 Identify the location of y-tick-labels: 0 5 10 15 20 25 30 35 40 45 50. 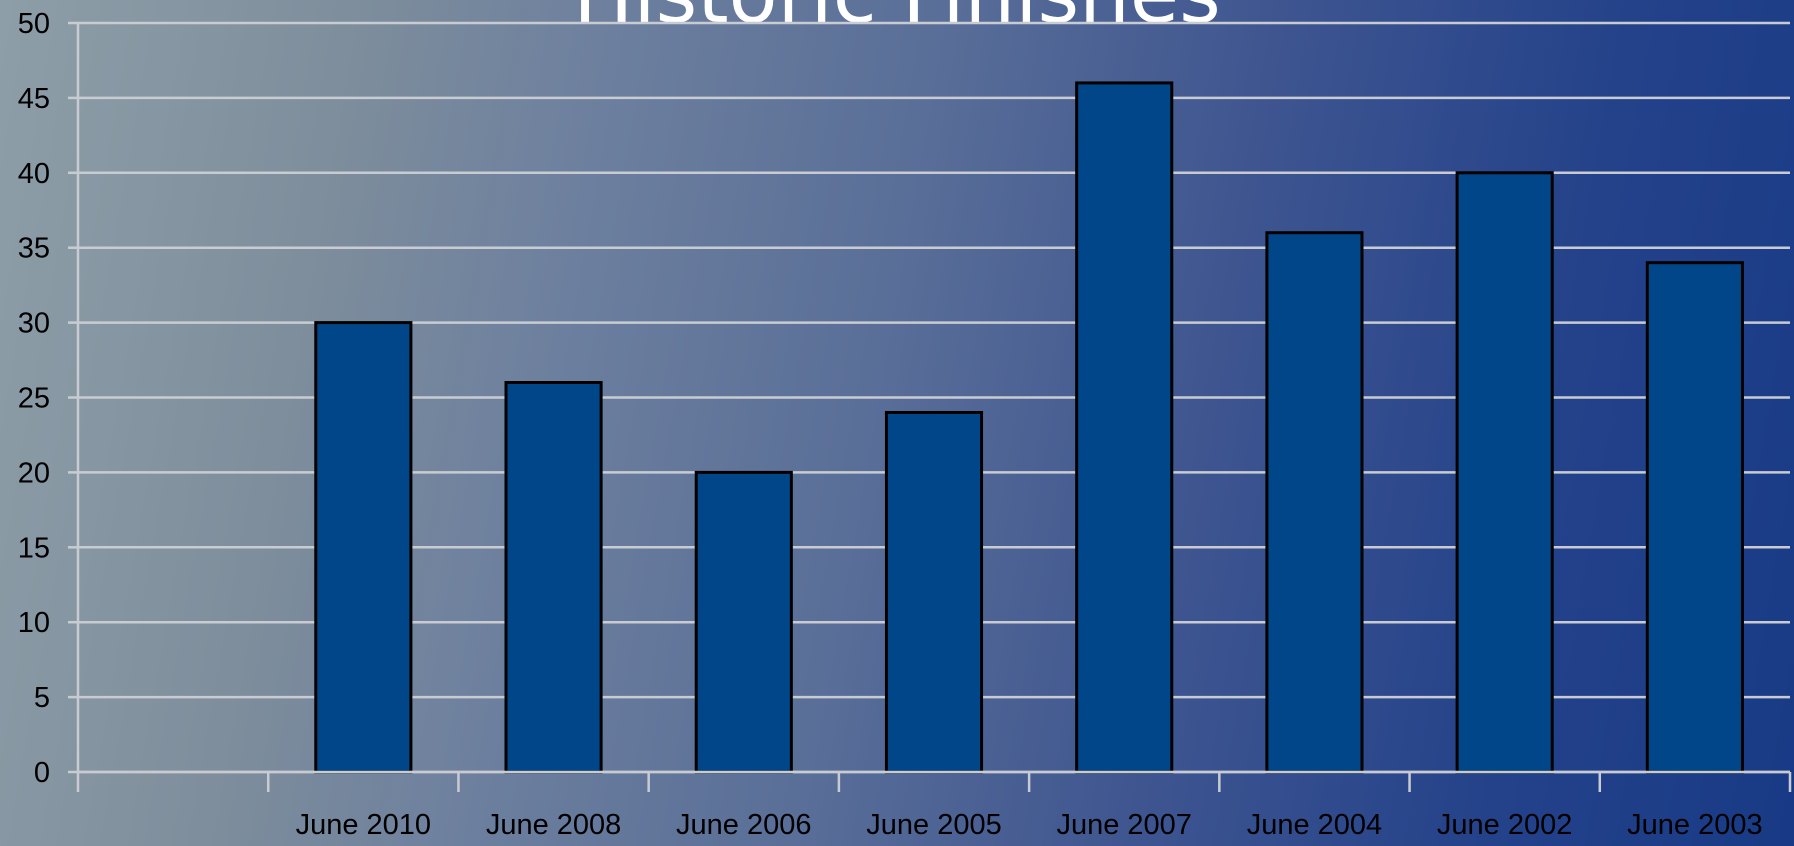
(34, 398).